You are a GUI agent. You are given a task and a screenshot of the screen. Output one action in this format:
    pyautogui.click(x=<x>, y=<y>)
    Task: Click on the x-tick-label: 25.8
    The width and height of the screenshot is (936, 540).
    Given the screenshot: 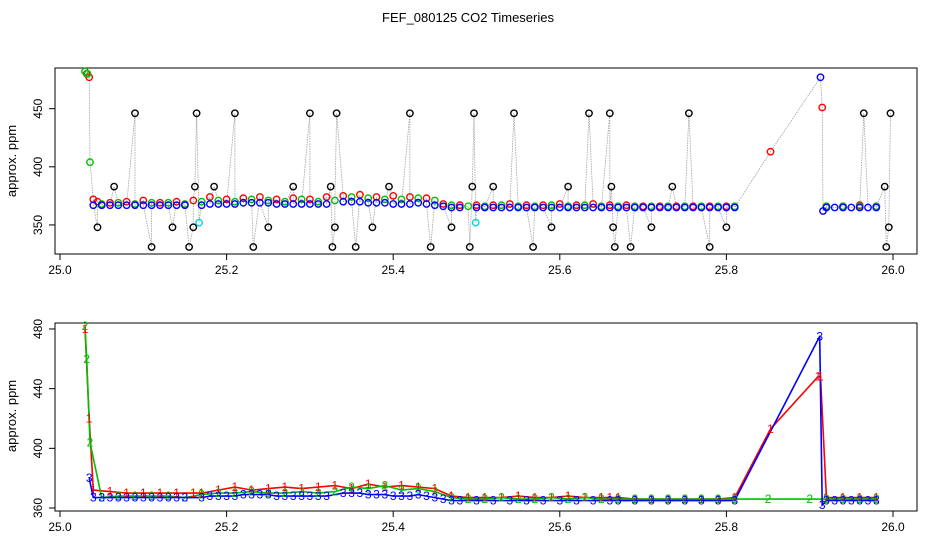 What is the action you would take?
    pyautogui.click(x=727, y=527)
    